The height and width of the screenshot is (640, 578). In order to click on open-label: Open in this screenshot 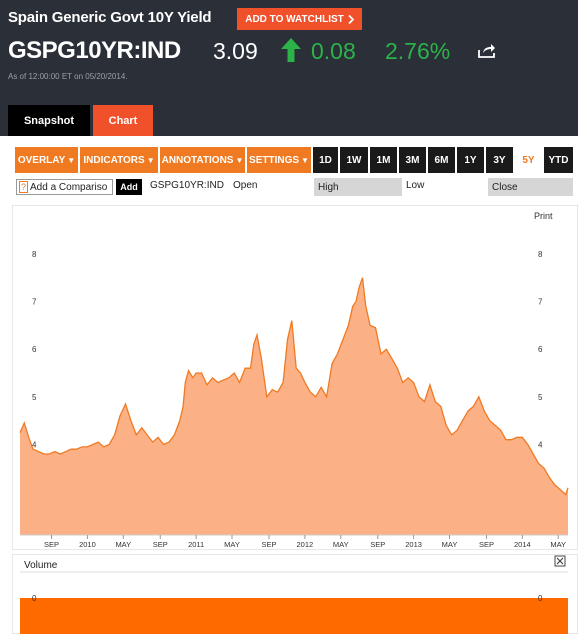, I will do `click(245, 185)`.